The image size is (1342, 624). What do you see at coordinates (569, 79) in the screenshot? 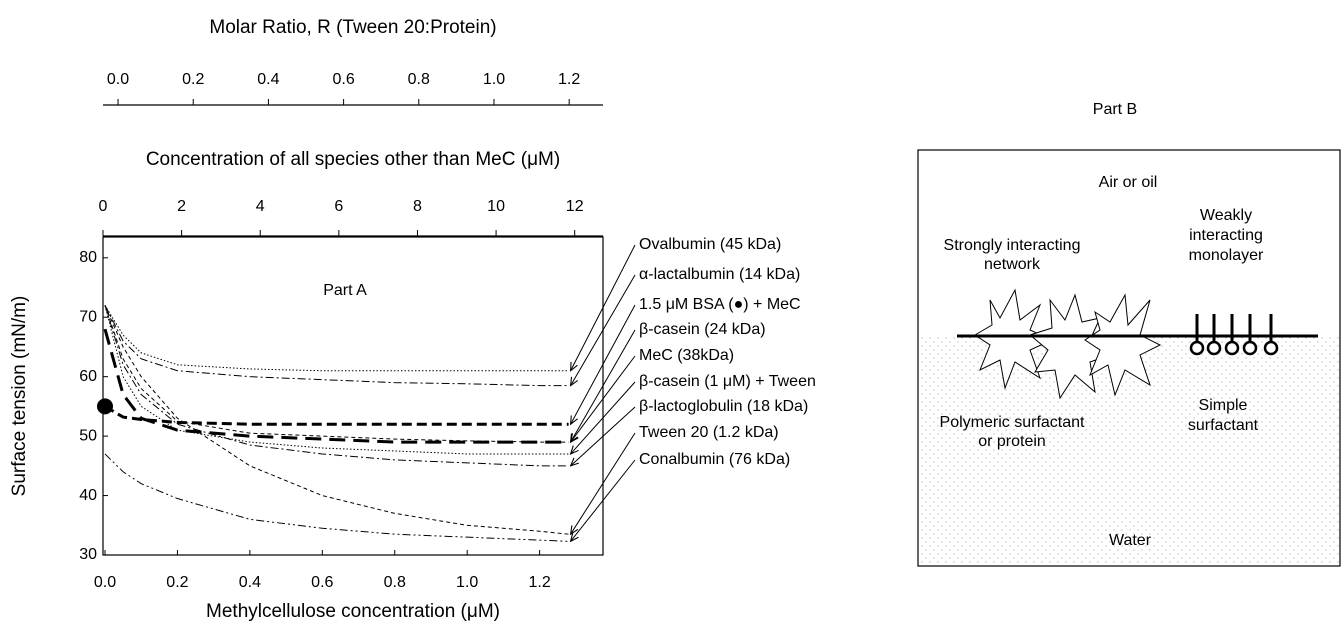
I see `top-x-tick-label: 1.2` at bounding box center [569, 79].